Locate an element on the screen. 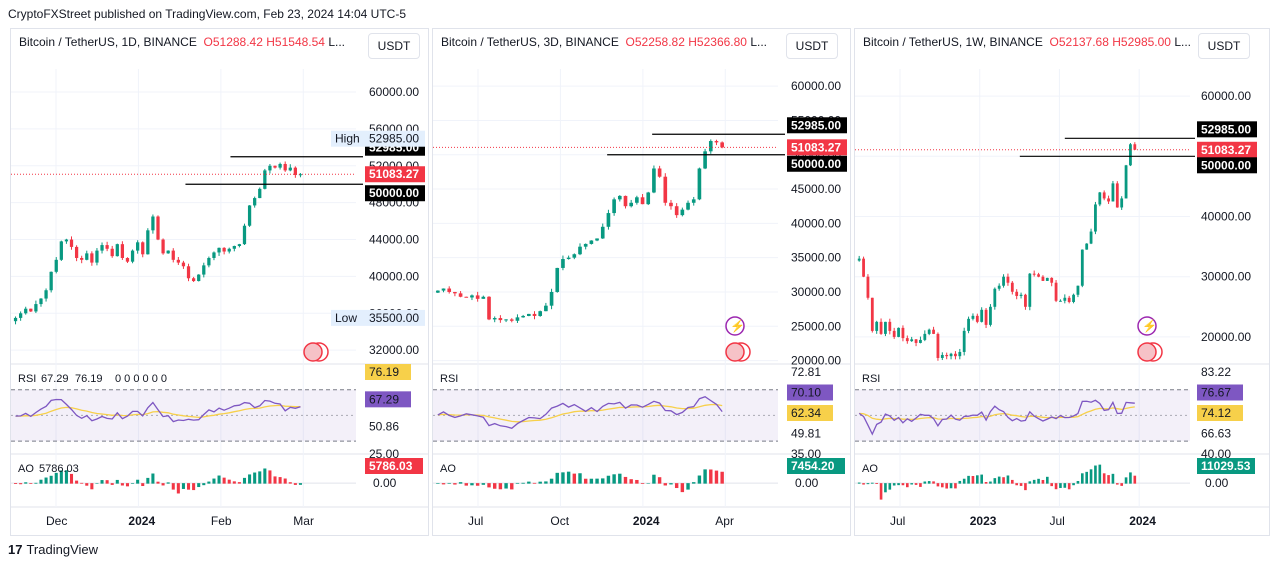 The height and width of the screenshot is (568, 1279). rsi-axis-tag is located at coordinates (810, 392).